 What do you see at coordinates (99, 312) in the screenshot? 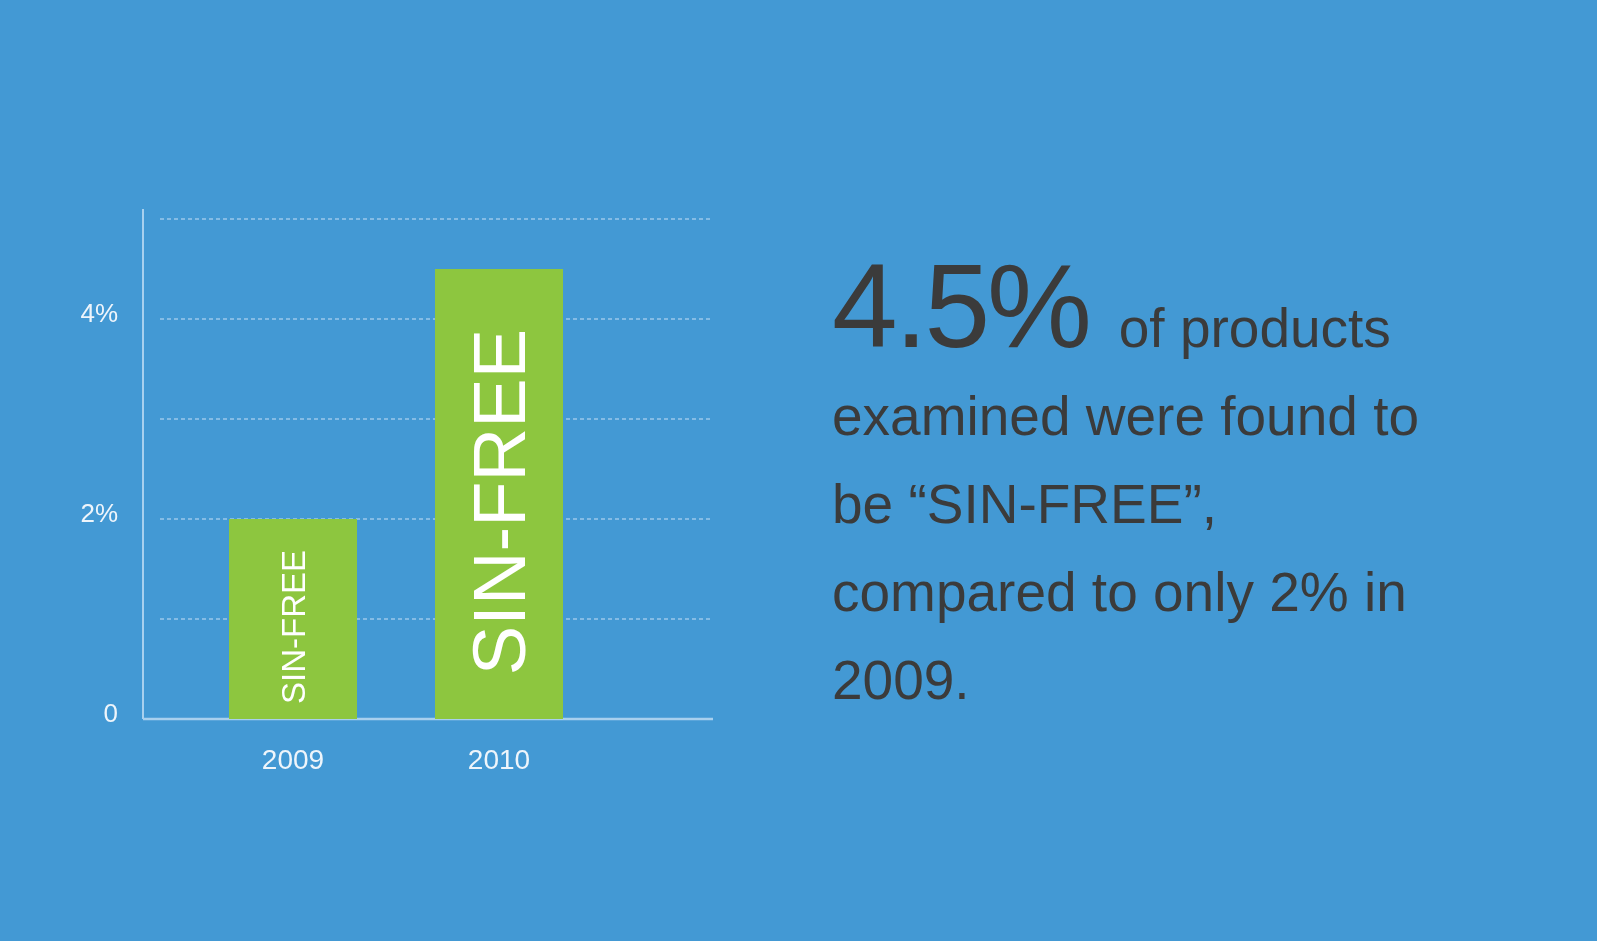
I see `y-tick-label: 4%` at bounding box center [99, 312].